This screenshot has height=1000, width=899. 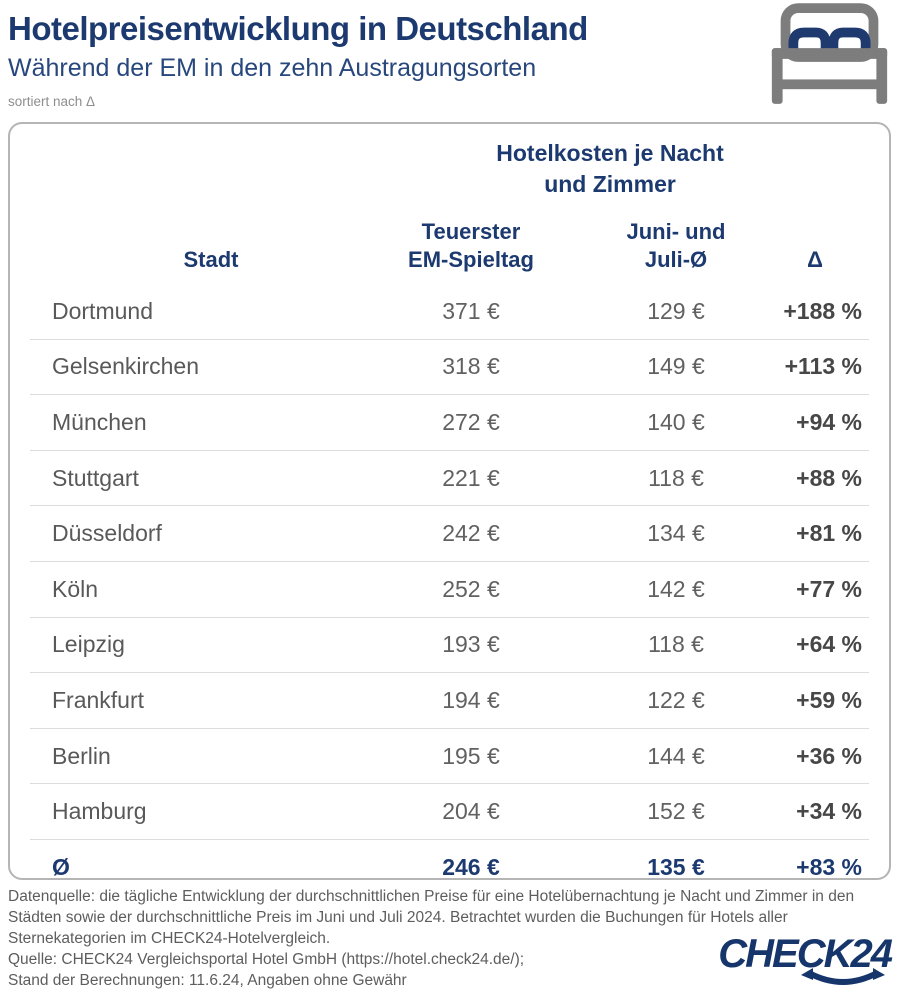 What do you see at coordinates (676, 866) in the screenshot?
I see `average-avg-price: 135 €` at bounding box center [676, 866].